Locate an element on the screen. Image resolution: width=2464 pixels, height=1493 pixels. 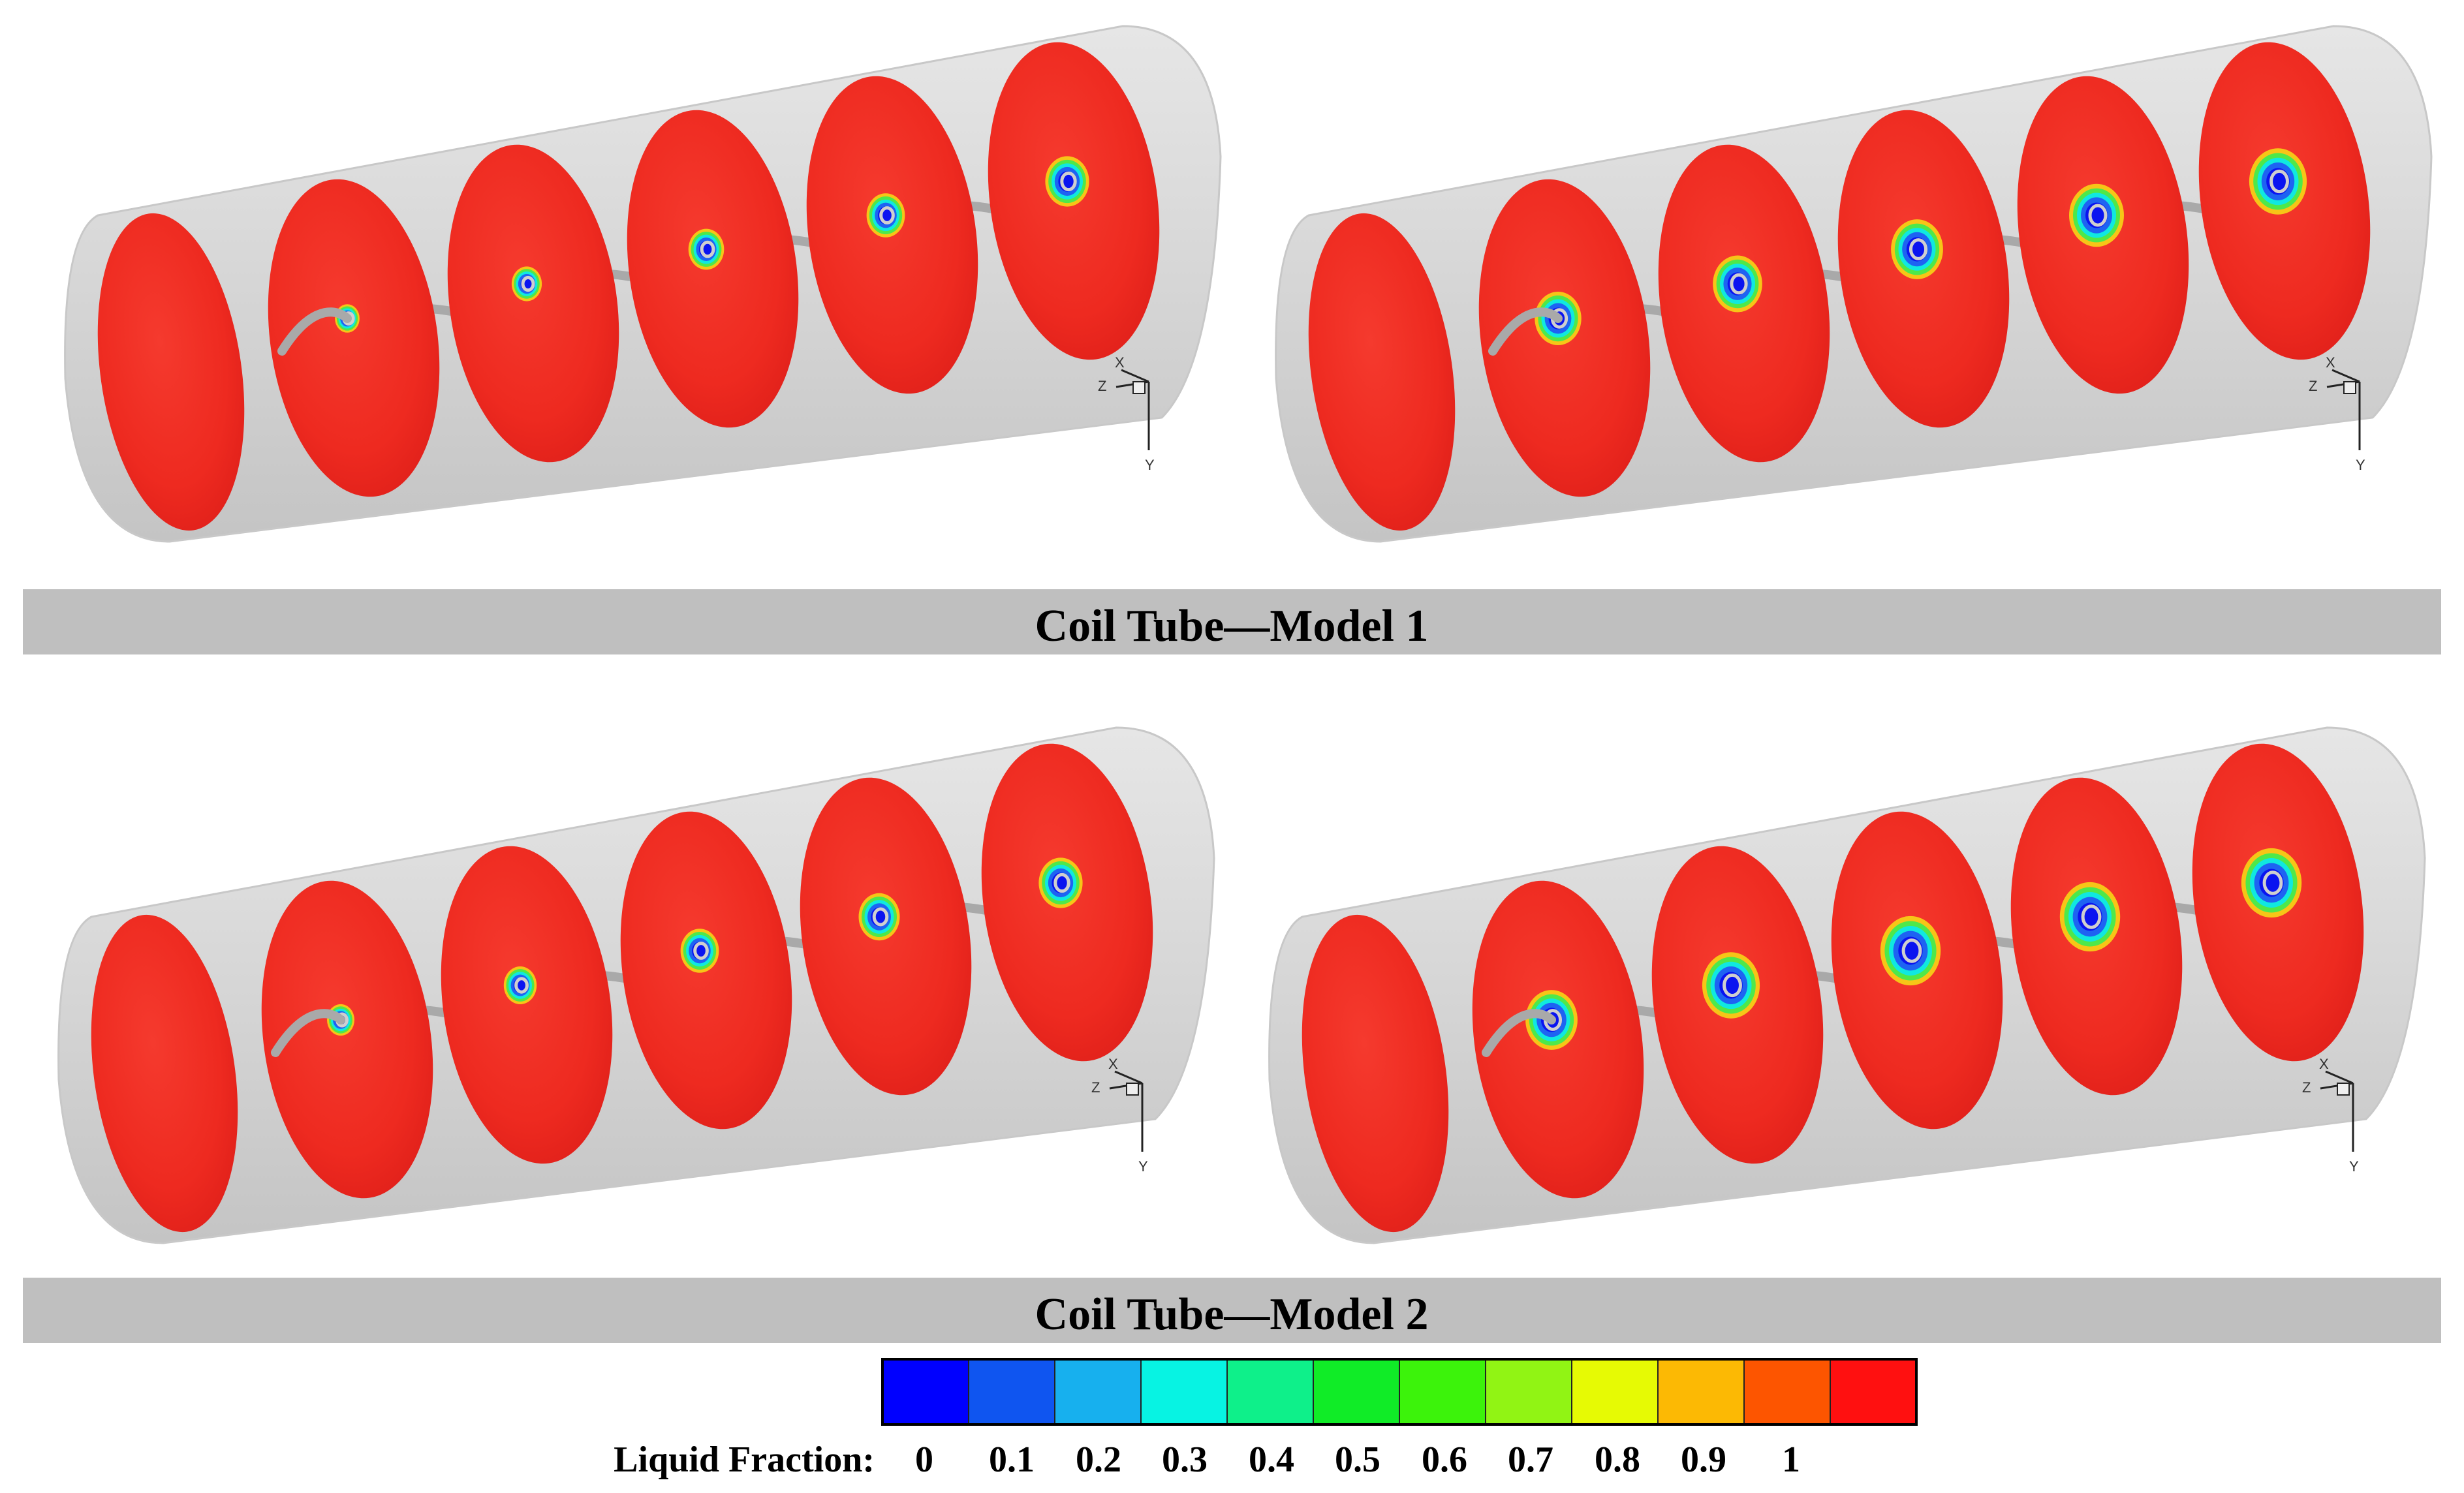
banner-model2-bar is located at coordinates (1232, 1310).